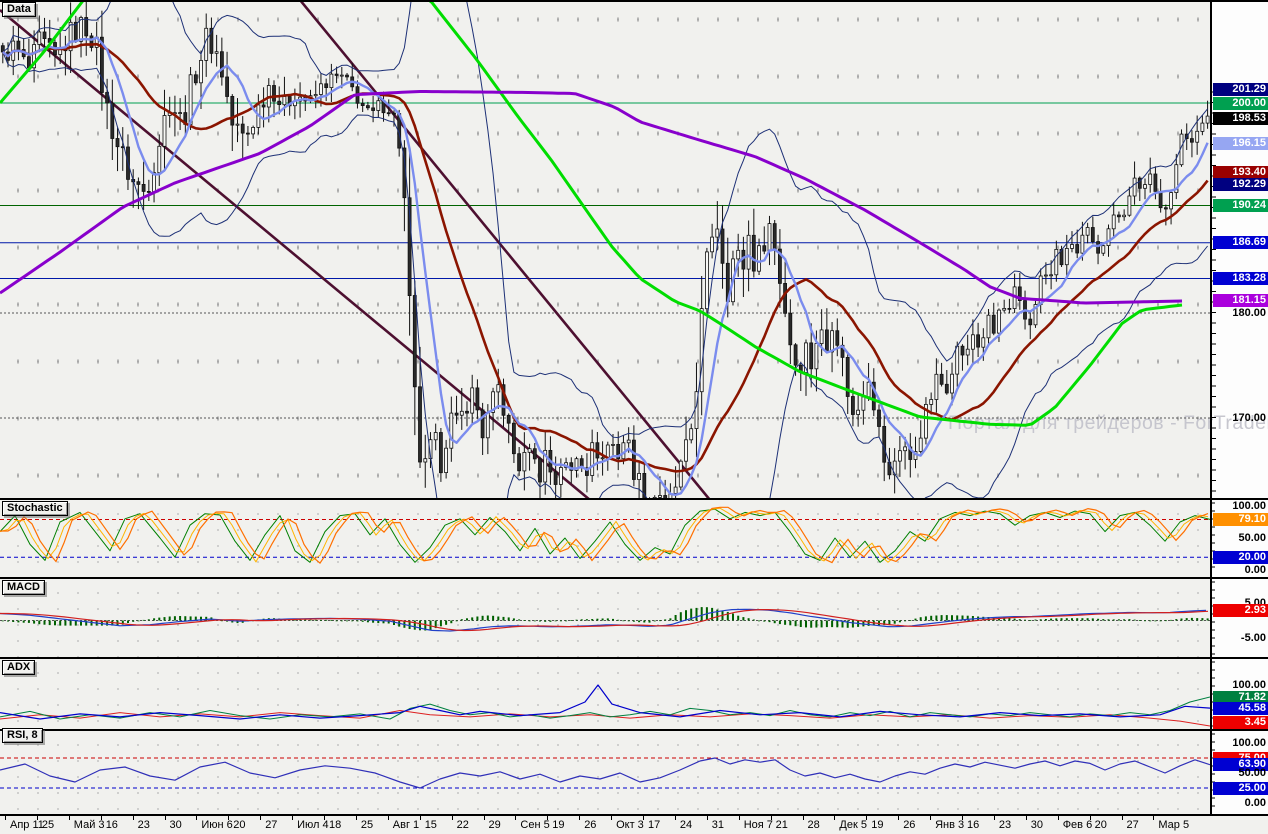  Describe the element at coordinates (1240, 301) in the screenshot. I see `price-badge: 181.15` at that location.